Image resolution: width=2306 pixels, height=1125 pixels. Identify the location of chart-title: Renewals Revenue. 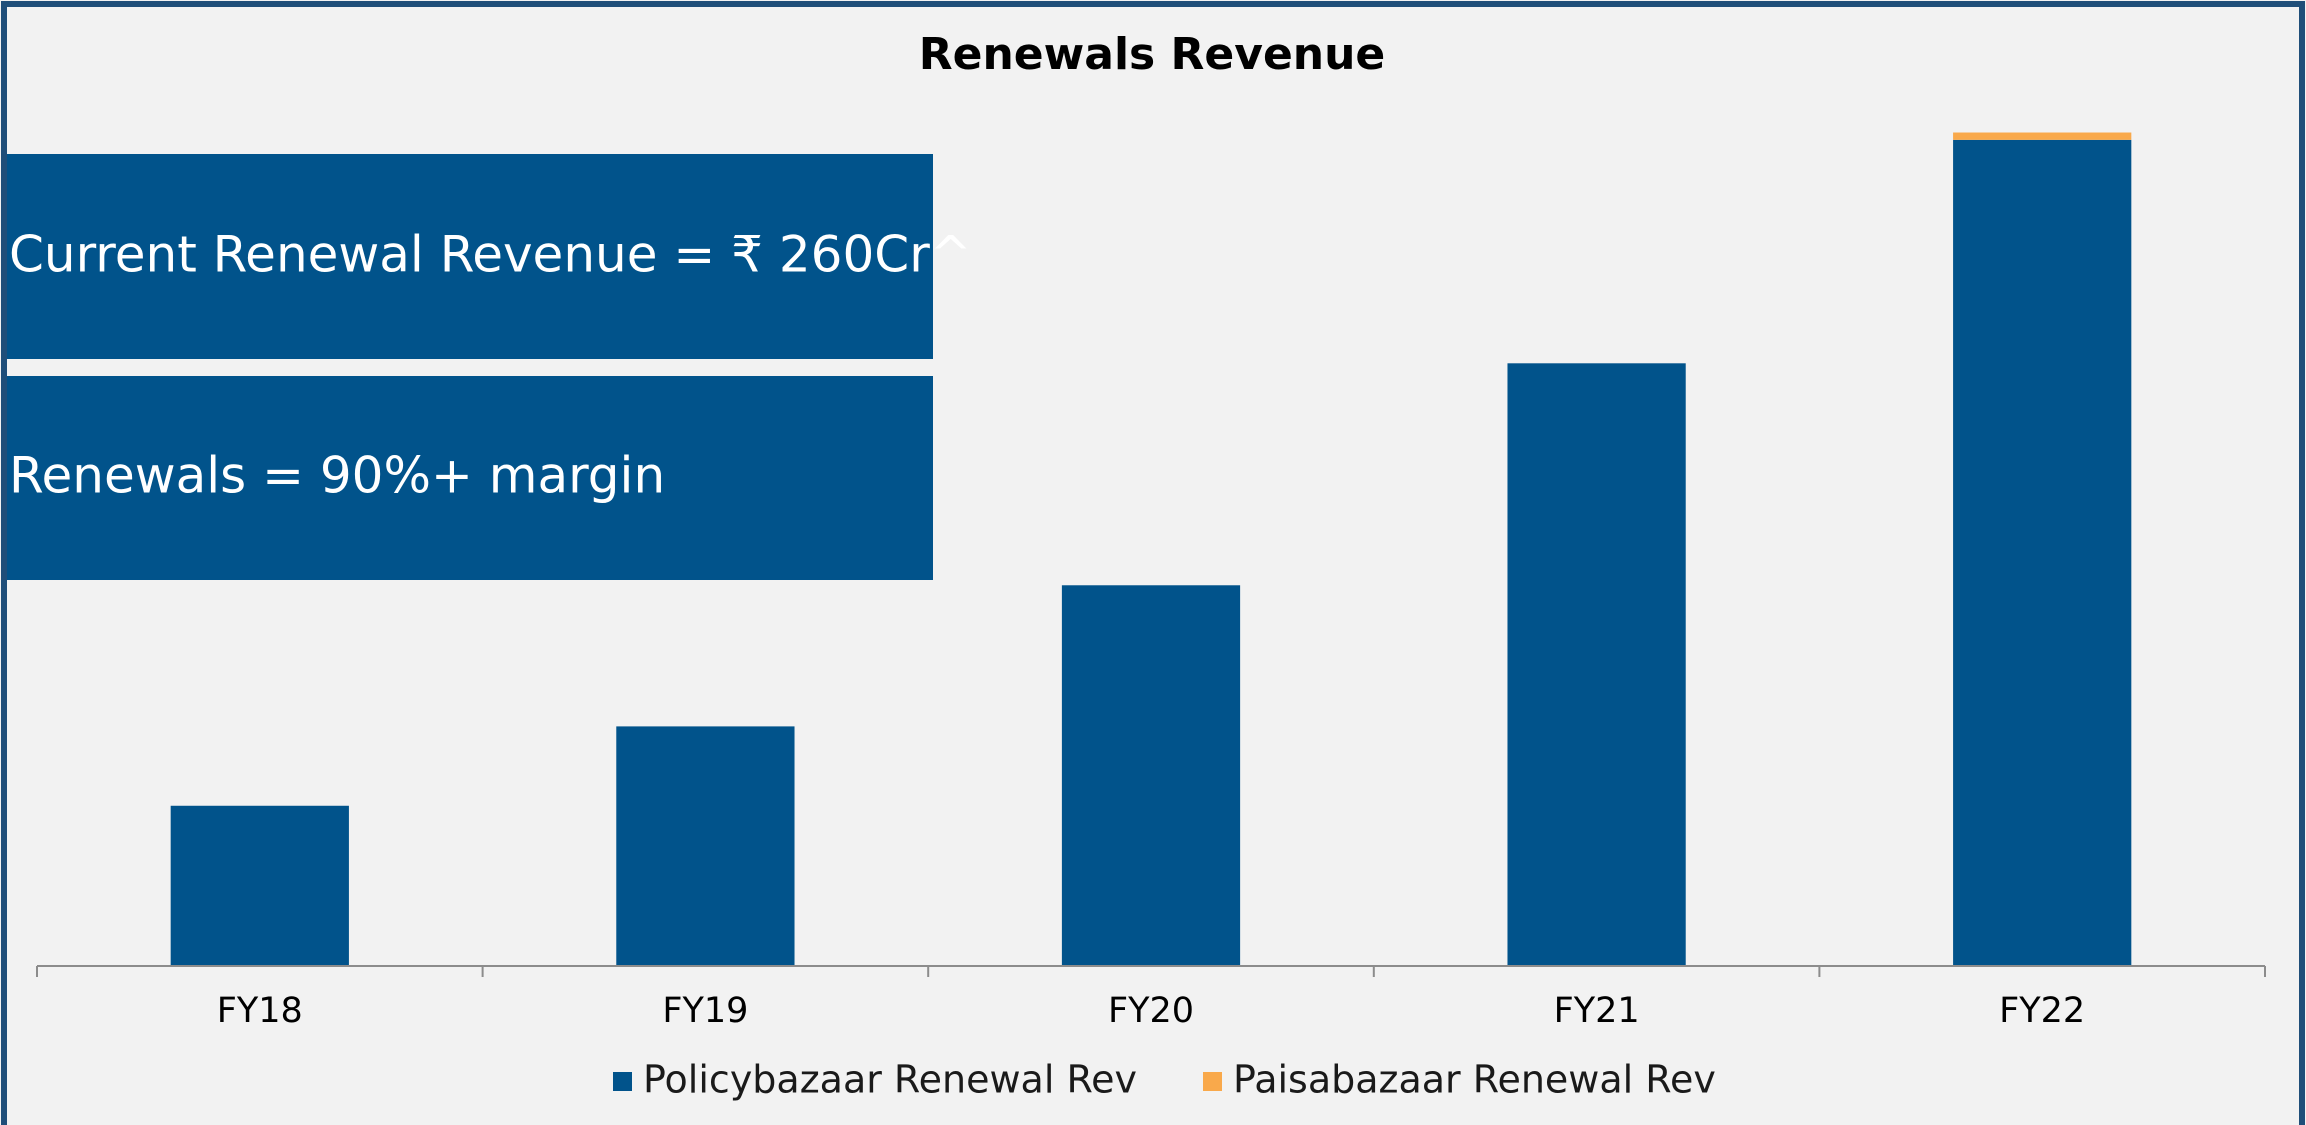
(1152, 54).